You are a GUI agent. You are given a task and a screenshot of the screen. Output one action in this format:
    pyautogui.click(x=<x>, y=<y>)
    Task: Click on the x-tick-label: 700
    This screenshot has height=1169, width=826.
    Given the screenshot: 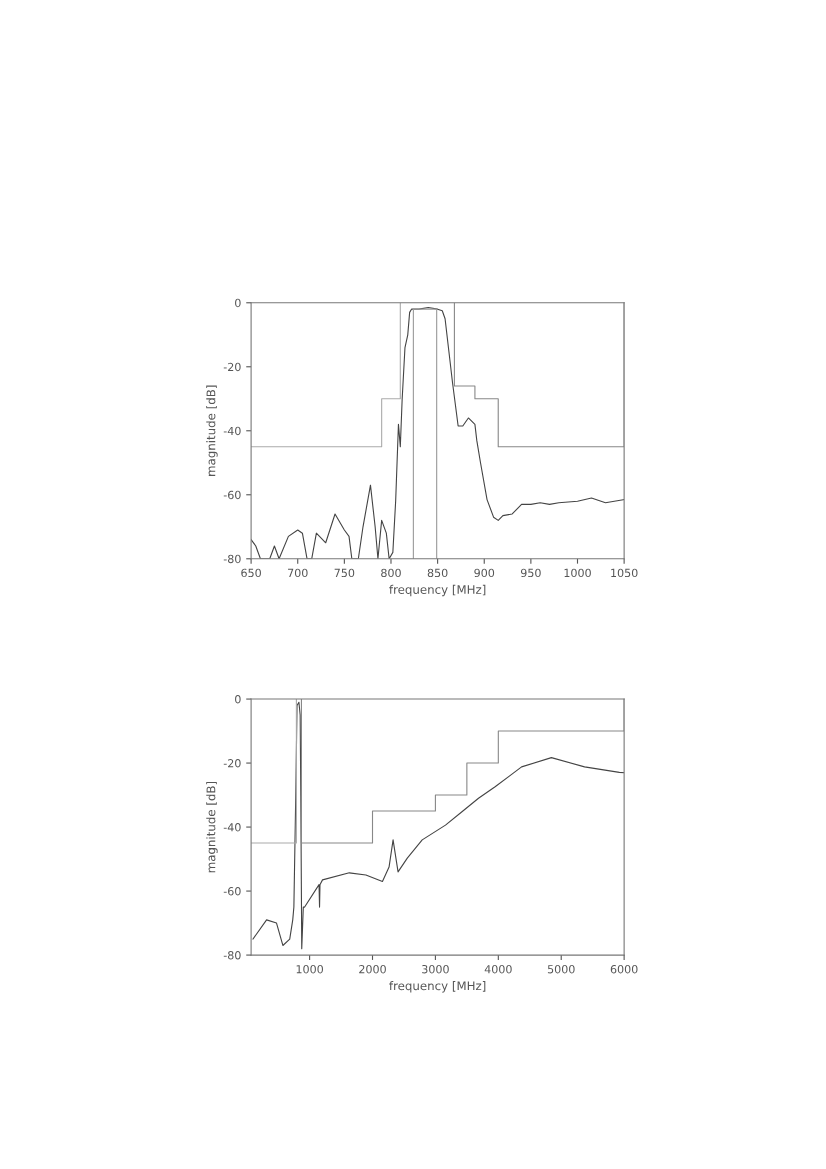 What is the action you would take?
    pyautogui.click(x=298, y=573)
    